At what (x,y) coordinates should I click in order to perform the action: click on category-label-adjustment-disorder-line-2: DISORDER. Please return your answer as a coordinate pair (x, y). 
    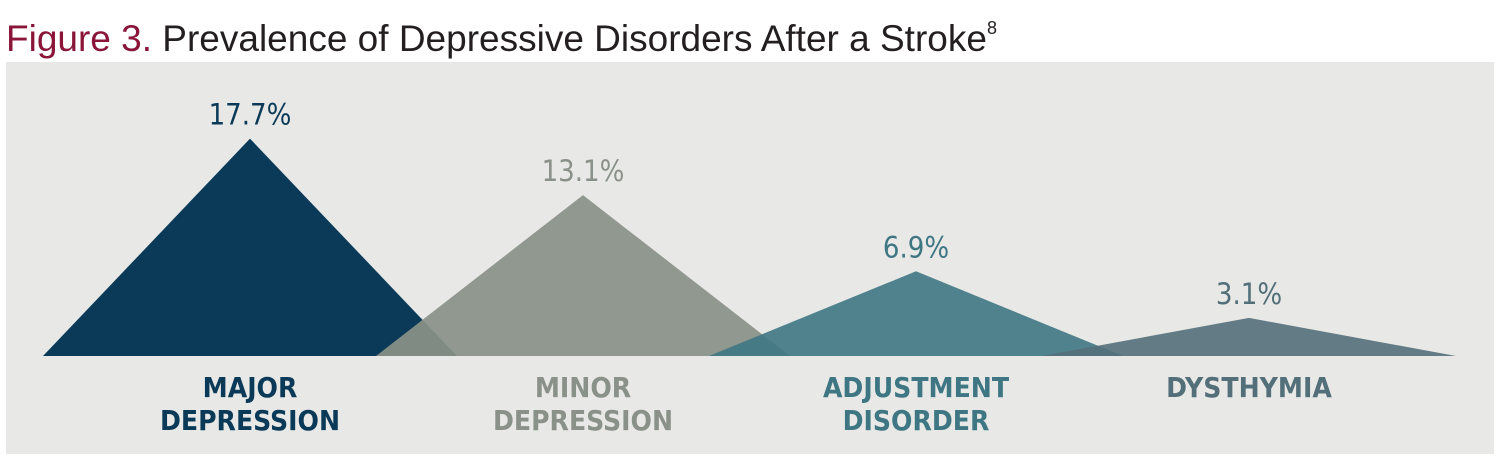
    Looking at the image, I should click on (916, 420).